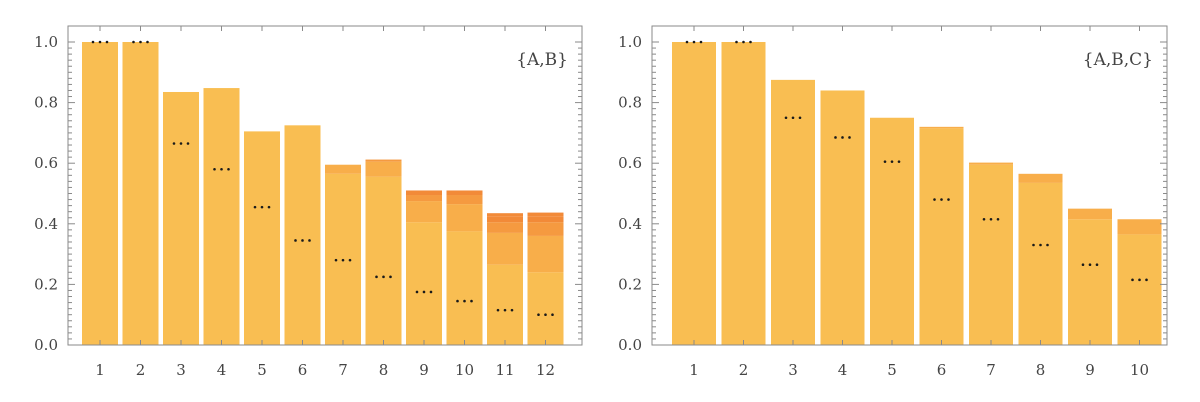  I want to click on y-tick-label: 0.6, so click(46, 163).